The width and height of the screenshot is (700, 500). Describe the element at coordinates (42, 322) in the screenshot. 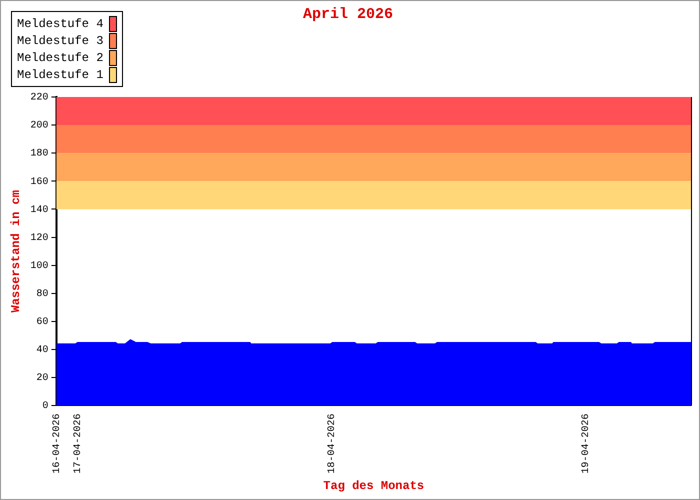

I see `y-tick-label: 60` at that location.